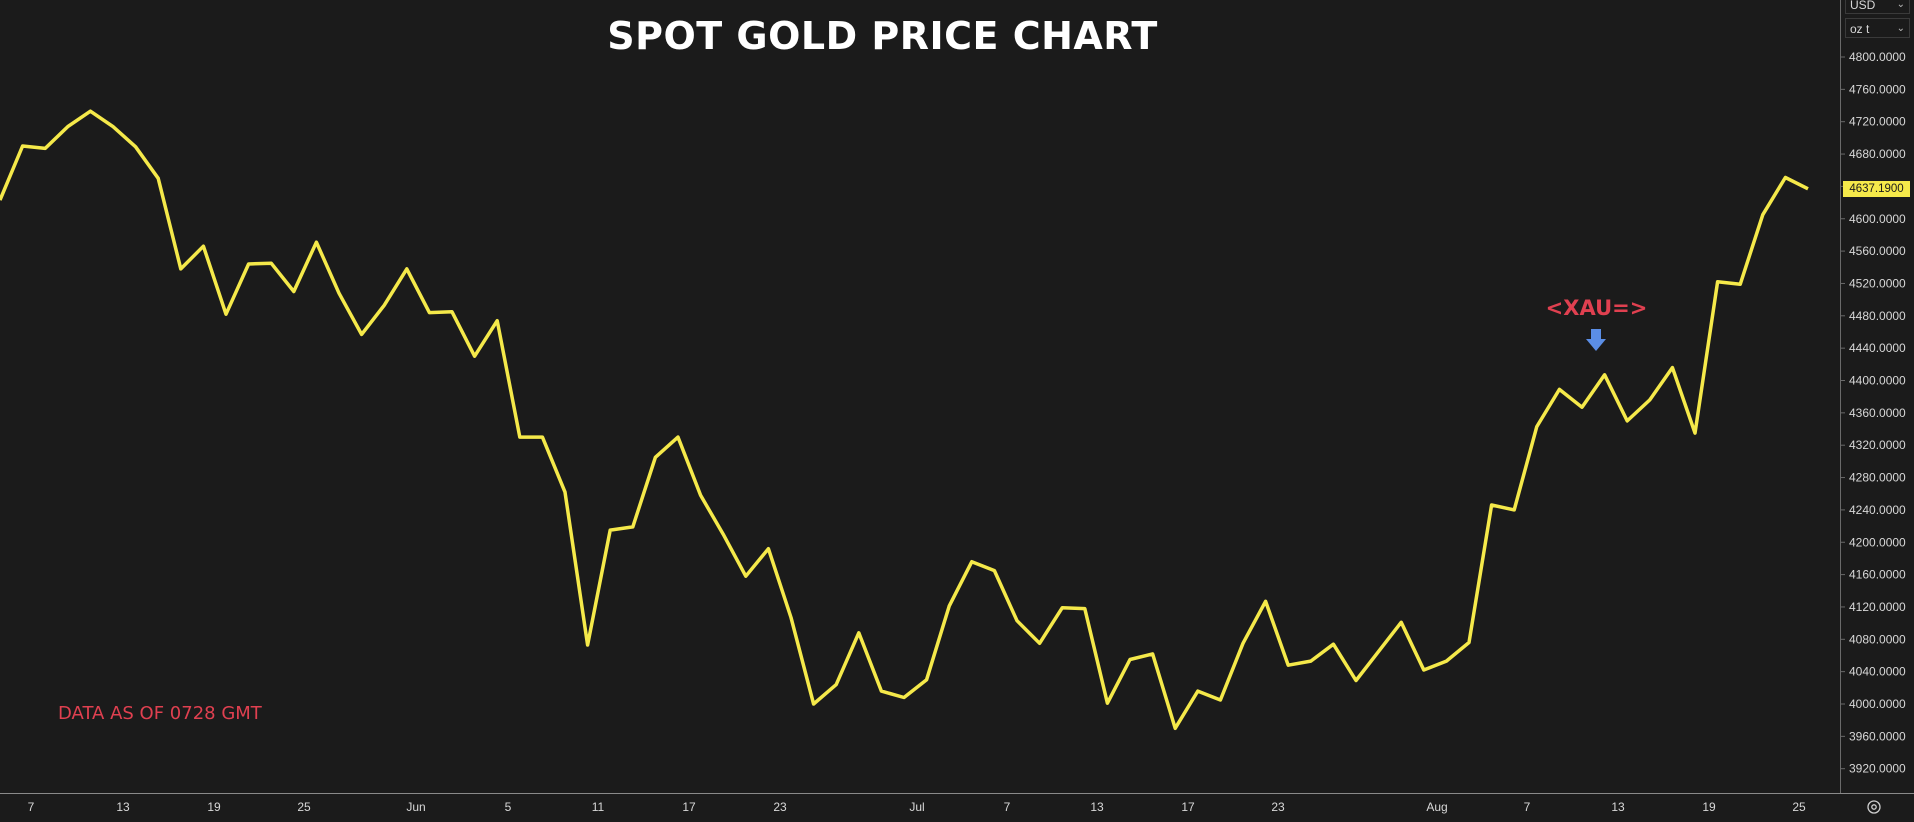 This screenshot has height=822, width=1914. What do you see at coordinates (1877, 639) in the screenshot?
I see `y-tick-label: 4080.0000` at bounding box center [1877, 639].